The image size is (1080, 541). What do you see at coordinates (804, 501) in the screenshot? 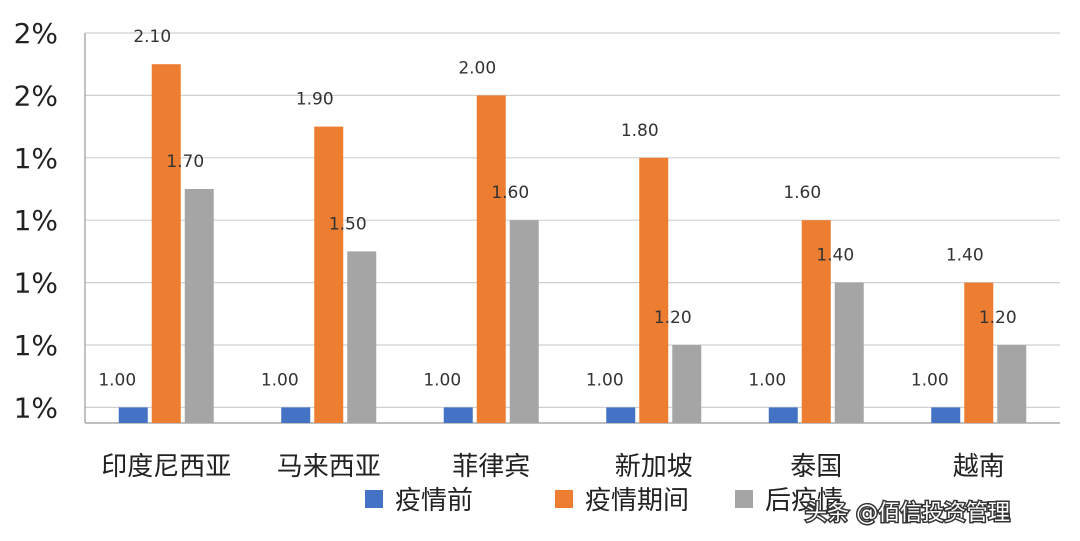
I see `legend-label: 后疫情` at bounding box center [804, 501].